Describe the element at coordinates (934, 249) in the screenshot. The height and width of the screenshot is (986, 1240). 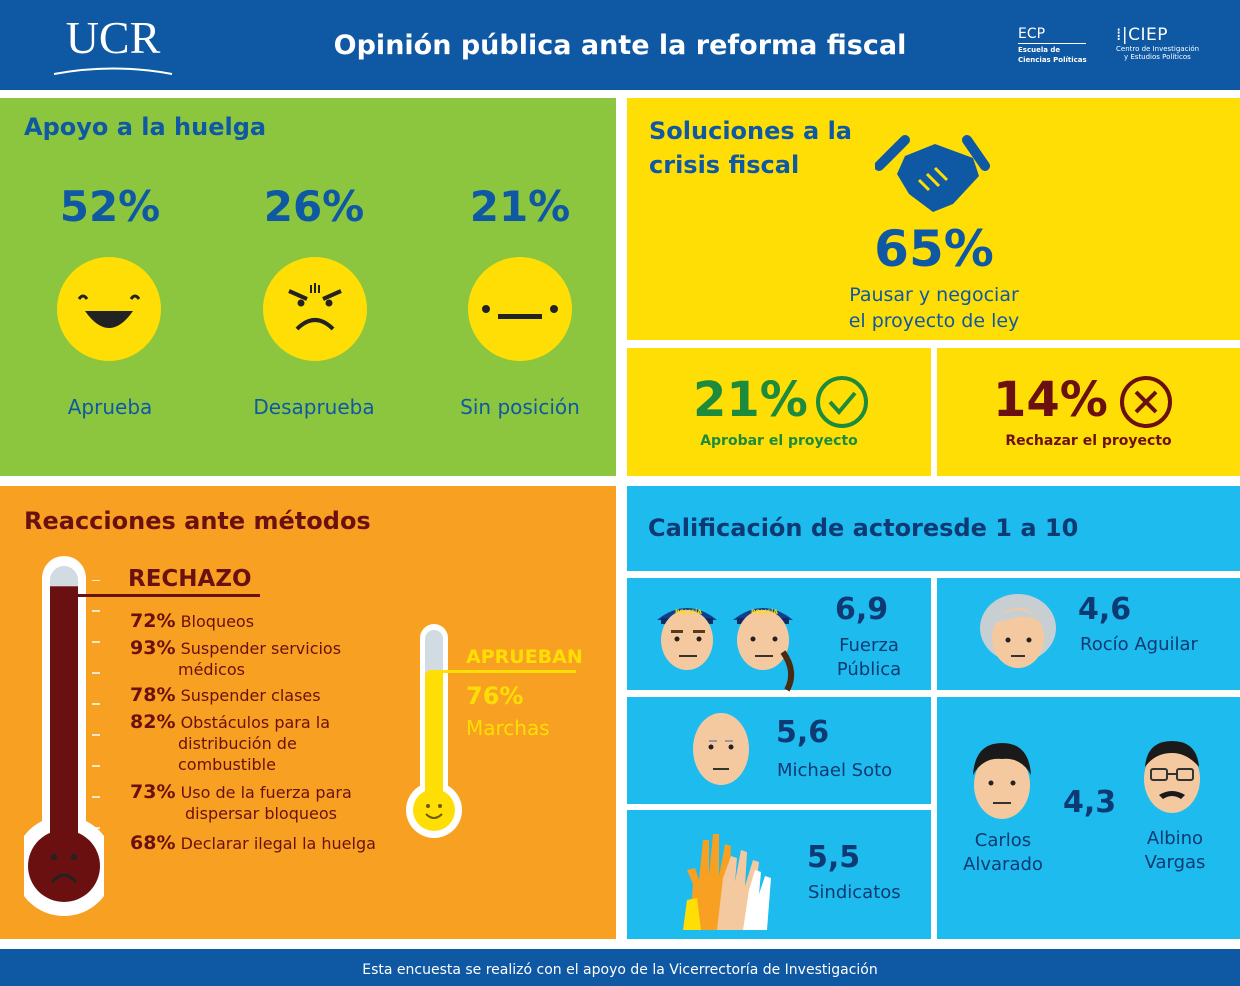
I see `soluciones-main-pct: 65%` at that location.